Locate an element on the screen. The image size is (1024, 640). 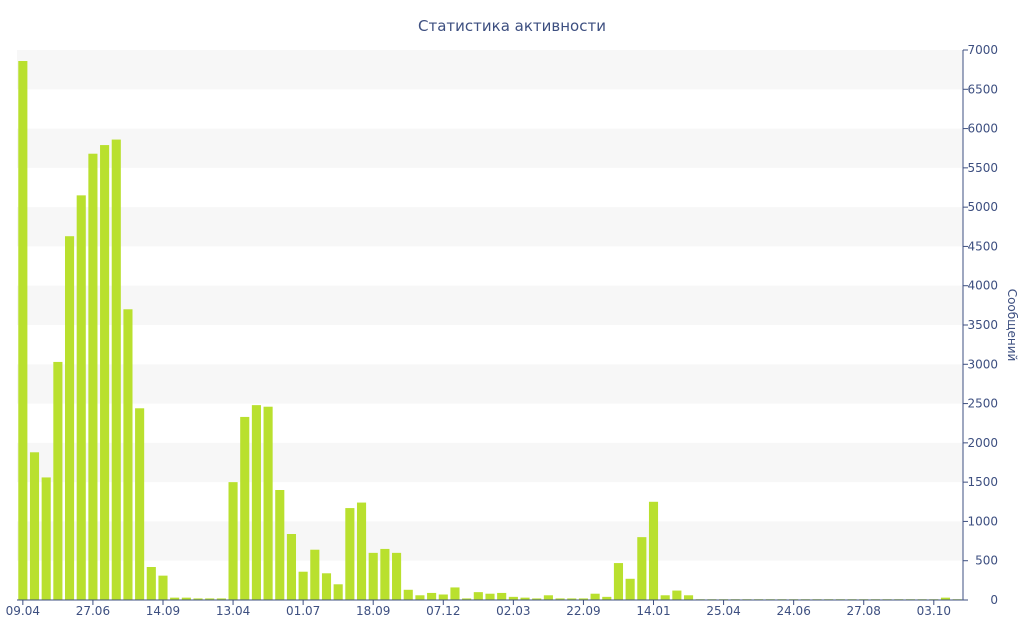
y-tick-label: 5000 is located at coordinates (982, 207).